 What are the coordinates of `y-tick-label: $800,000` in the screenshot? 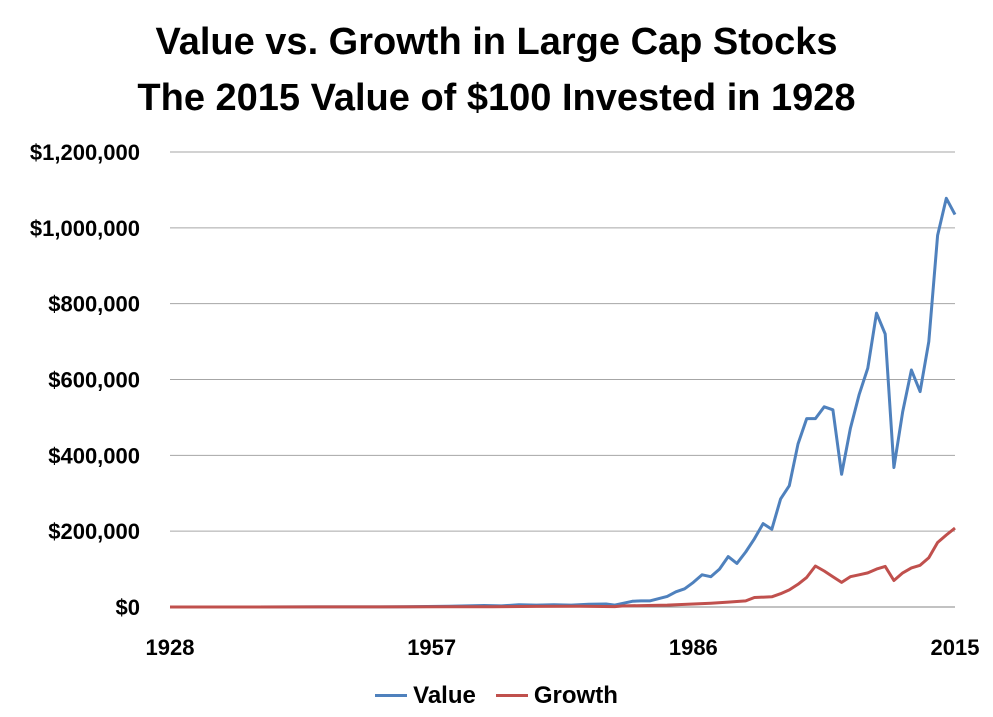 It's located at (94, 304).